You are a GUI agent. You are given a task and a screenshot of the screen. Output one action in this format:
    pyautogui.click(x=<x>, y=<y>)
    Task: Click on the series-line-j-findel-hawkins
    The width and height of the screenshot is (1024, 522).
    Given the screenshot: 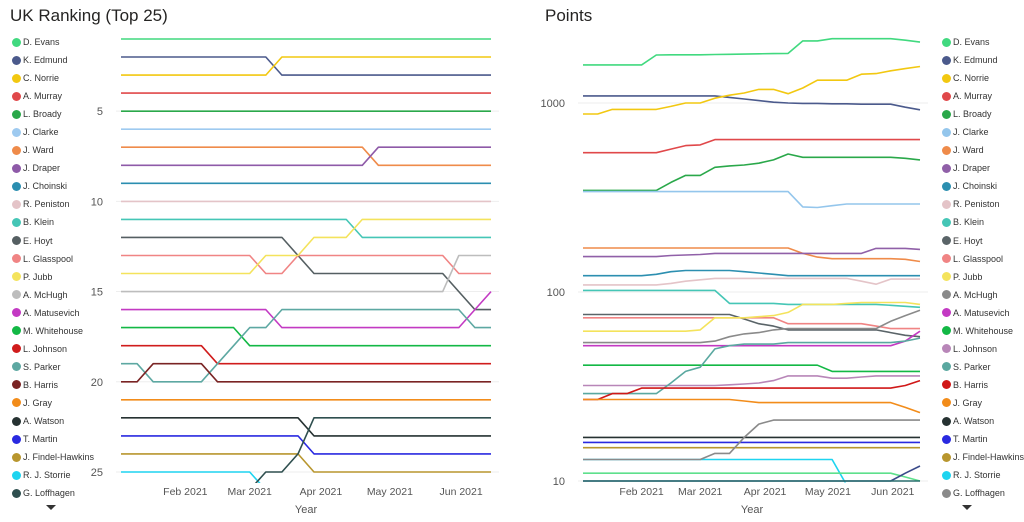 What is the action you would take?
    pyautogui.click(x=306, y=463)
    